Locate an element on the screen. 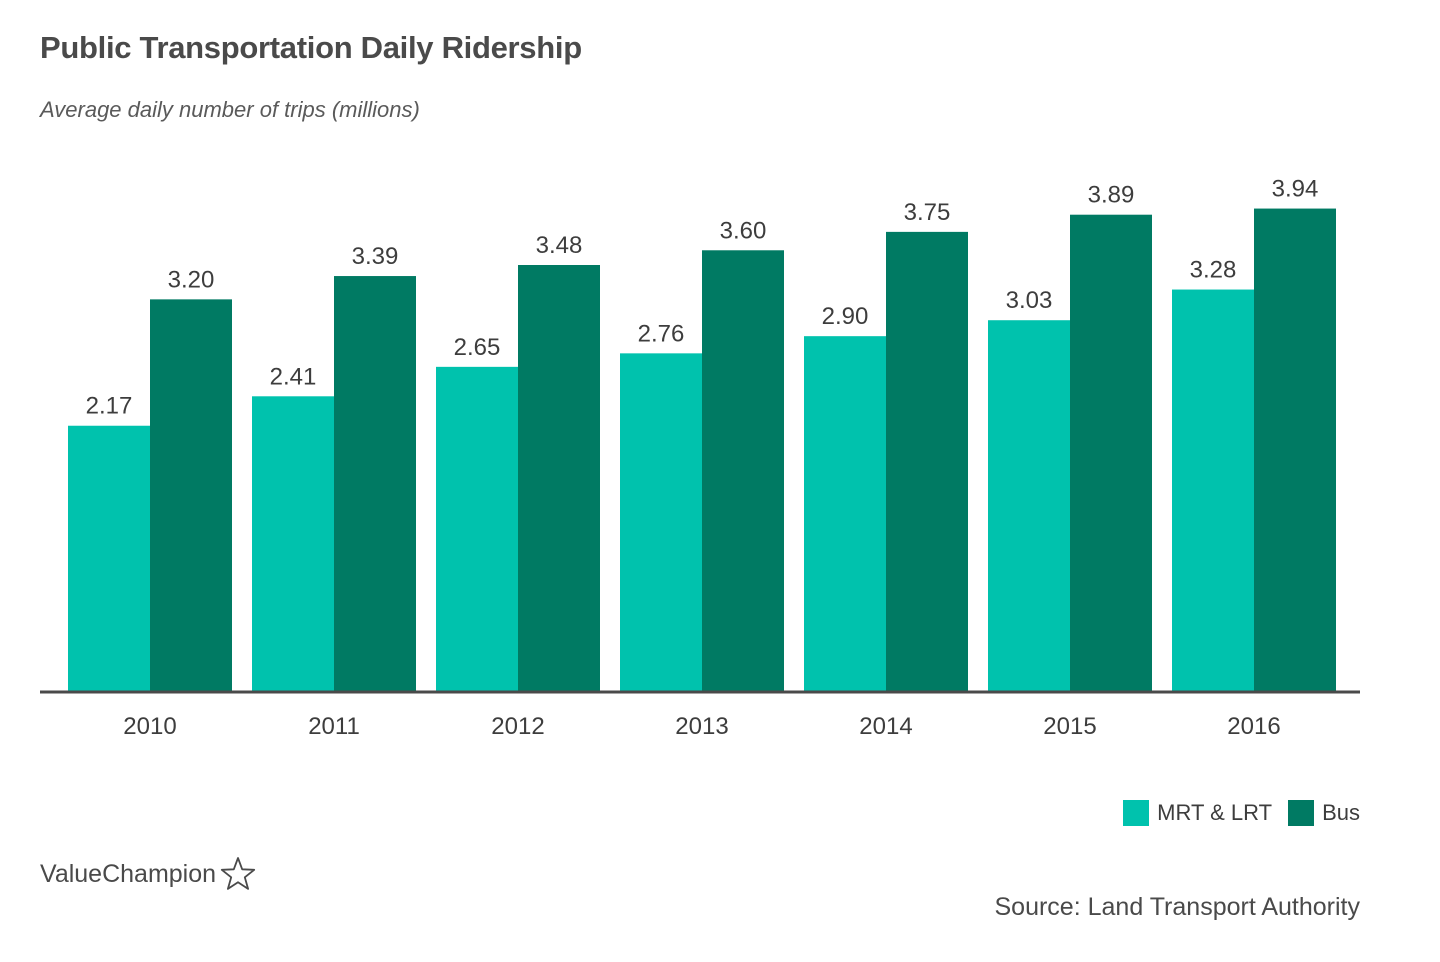  bar-mrt-lrt-2012 is located at coordinates (477, 529).